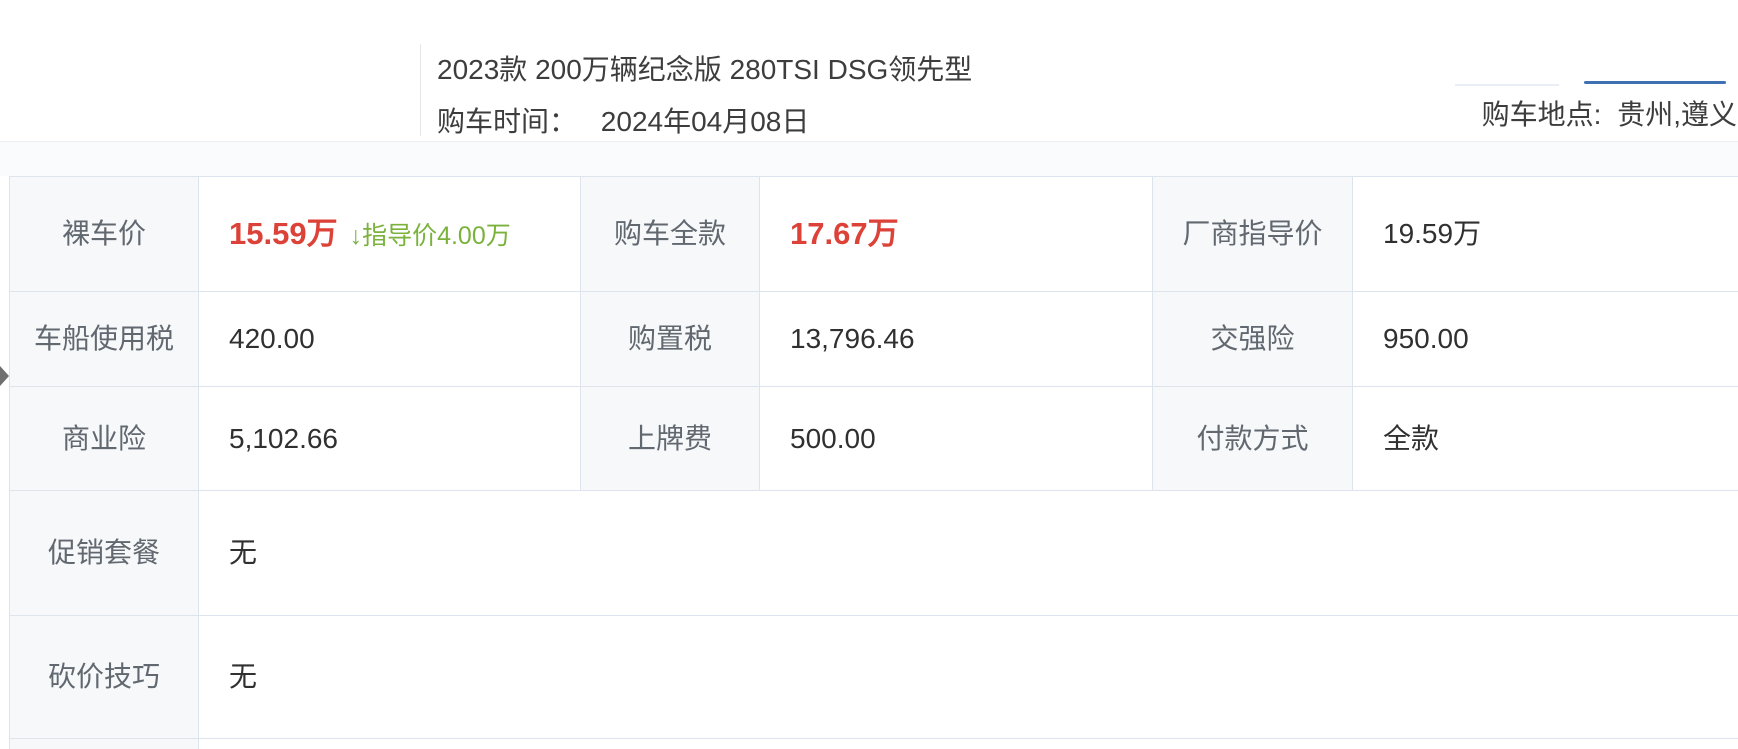  I want to click on purchase-tax-amount: 13,796.46, so click(852, 338).